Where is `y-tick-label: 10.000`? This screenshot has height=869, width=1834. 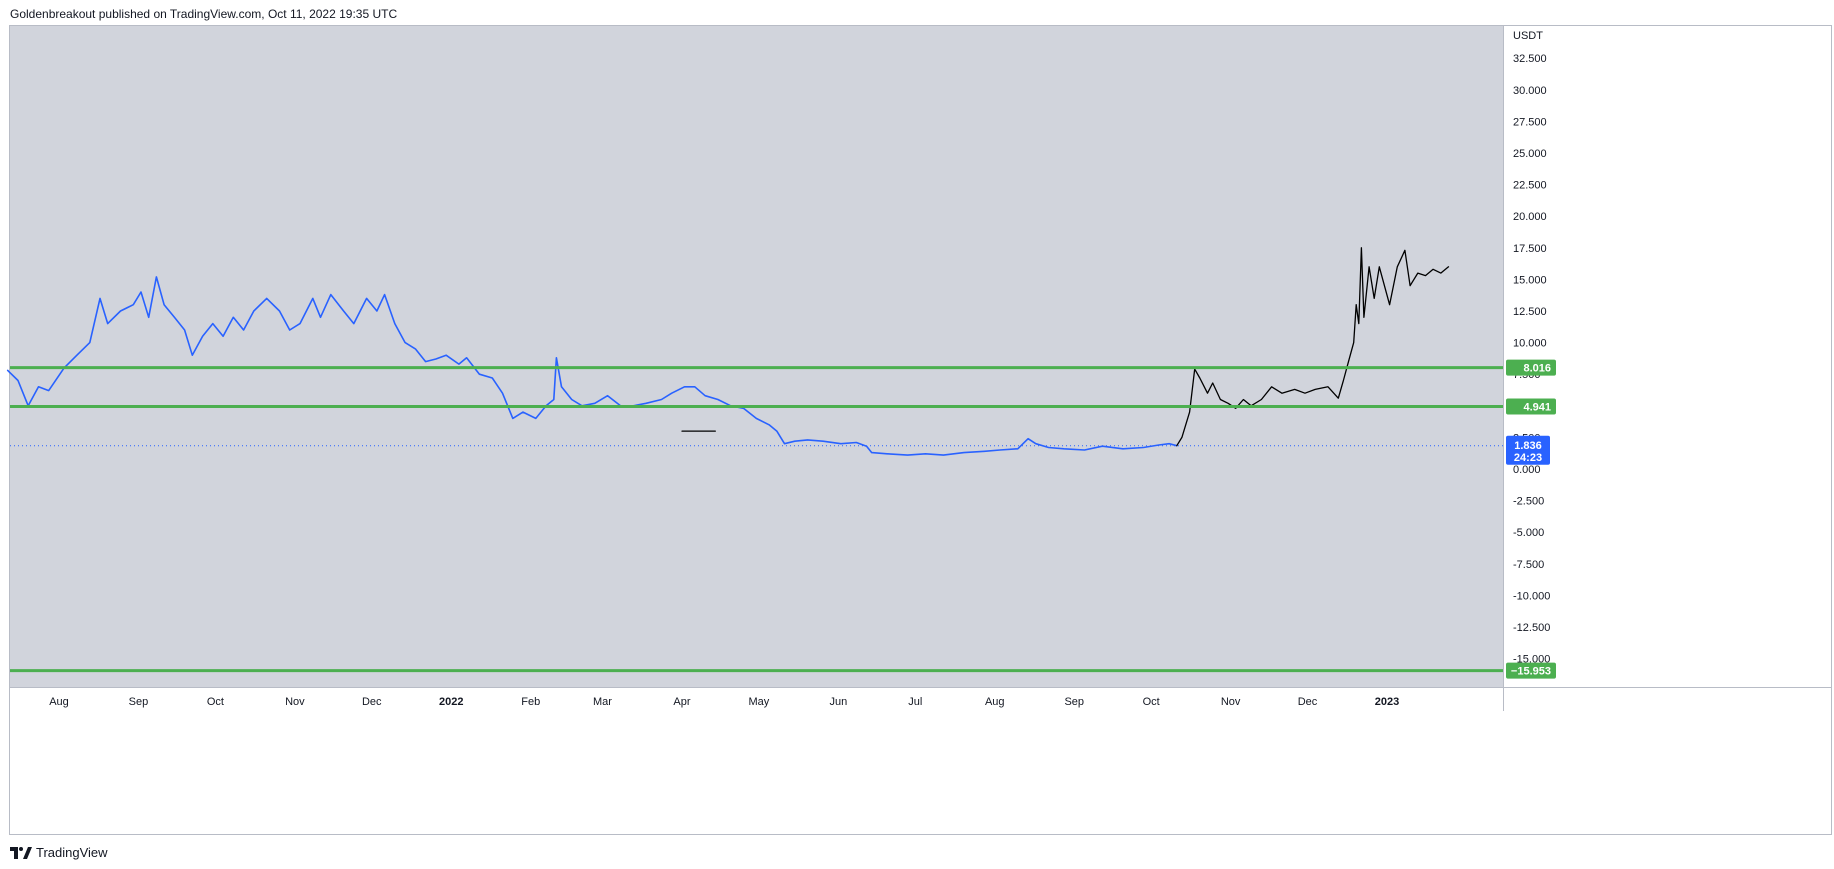 y-tick-label: 10.000 is located at coordinates (1530, 344).